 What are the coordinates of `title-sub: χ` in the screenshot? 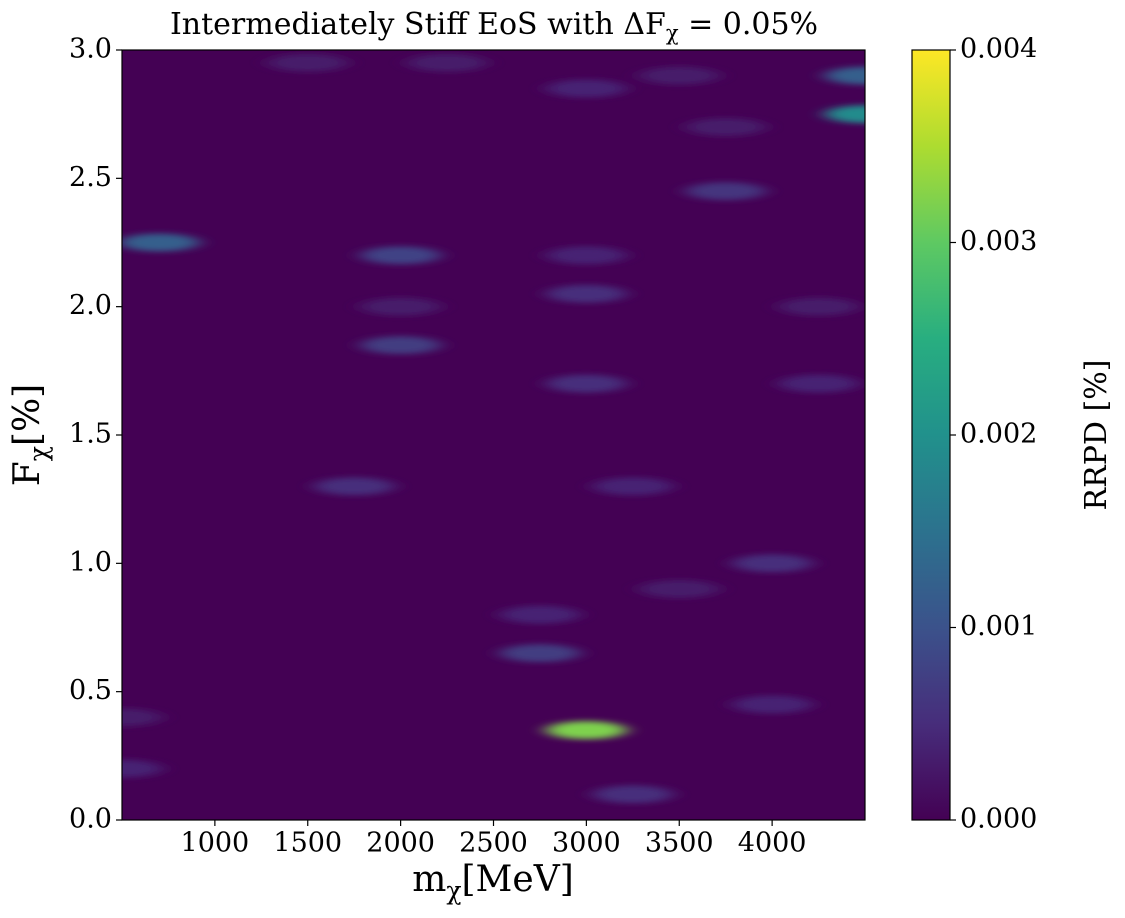 It's located at (672, 33).